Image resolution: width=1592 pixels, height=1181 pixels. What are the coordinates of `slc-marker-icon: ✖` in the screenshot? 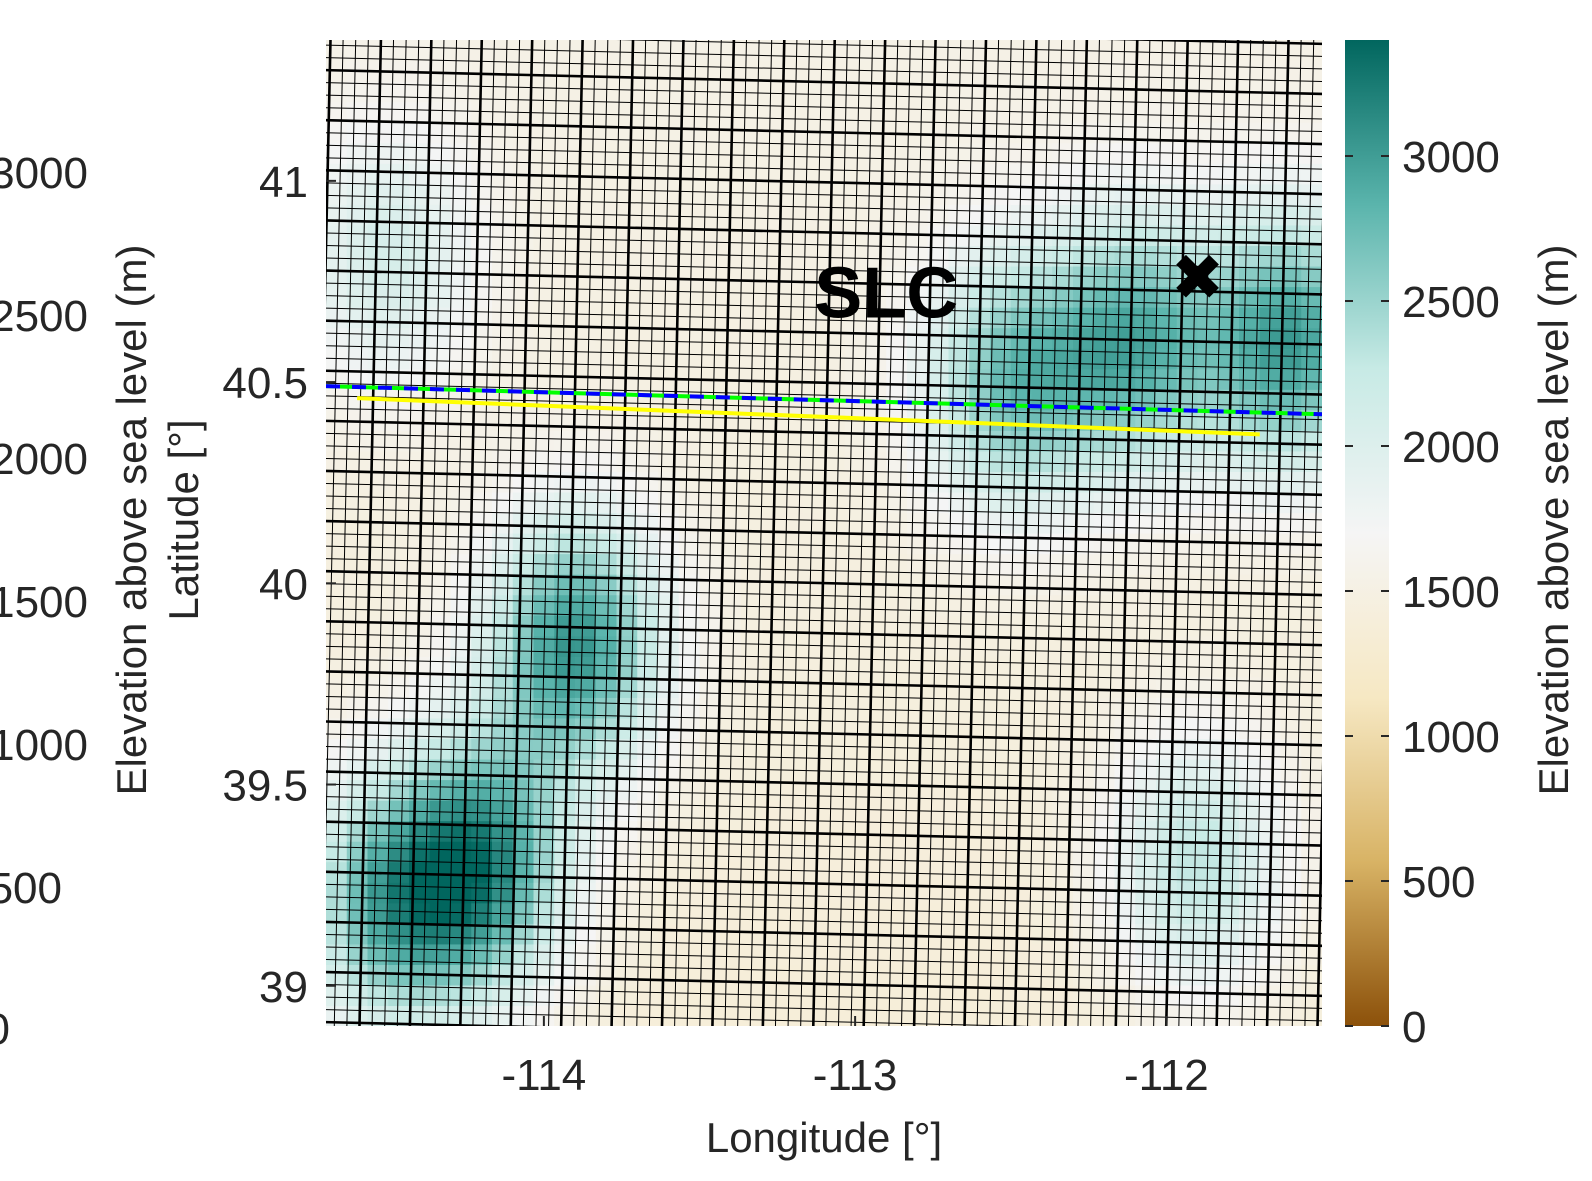 It's located at (1198, 278).